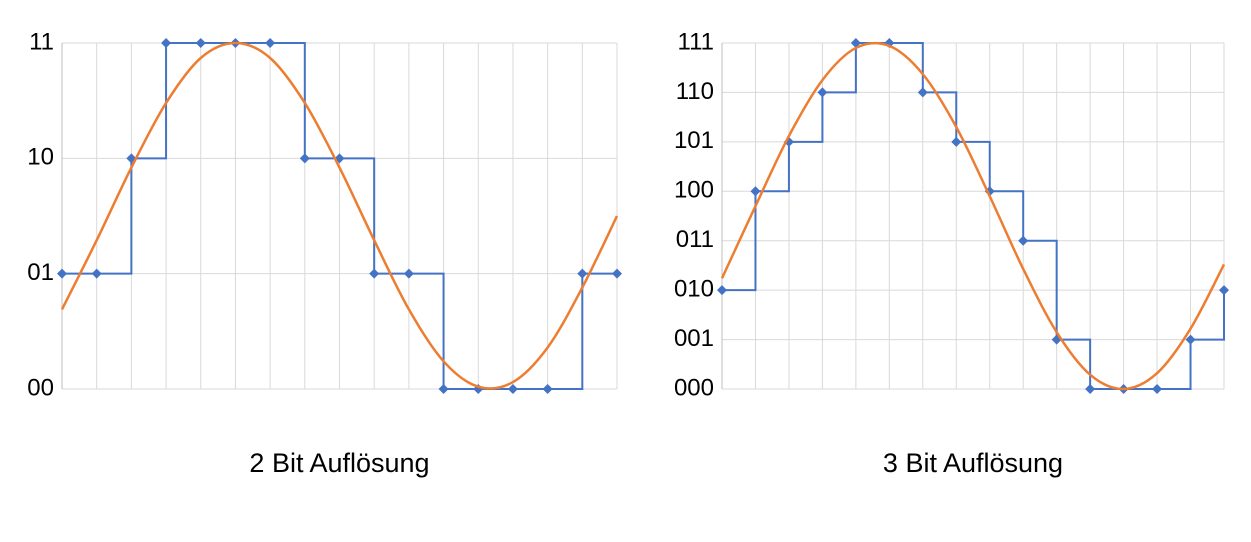  I want to click on y-tick-label: 011, so click(695, 239).